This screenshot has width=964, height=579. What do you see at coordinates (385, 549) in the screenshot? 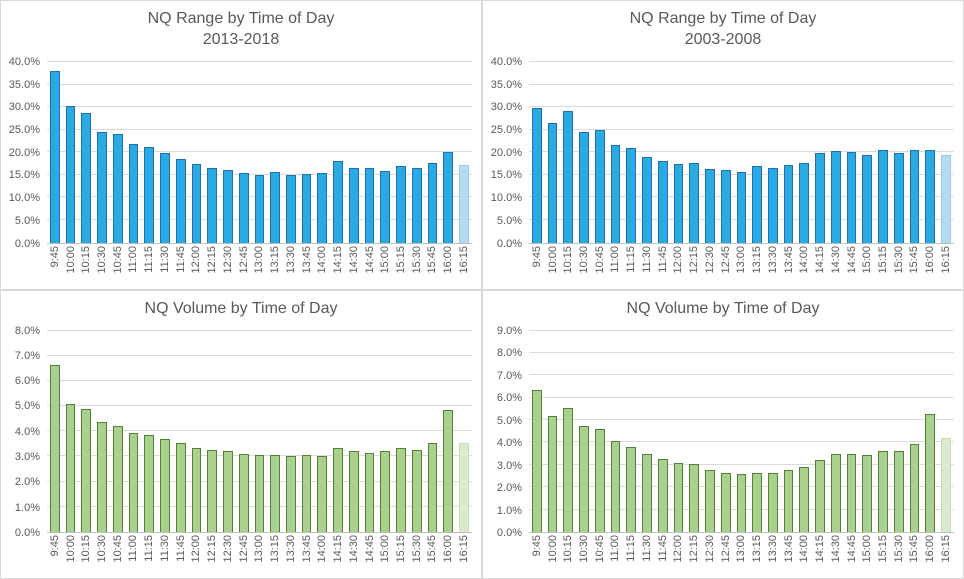
I see `x-tick-label: 15:00` at bounding box center [385, 549].